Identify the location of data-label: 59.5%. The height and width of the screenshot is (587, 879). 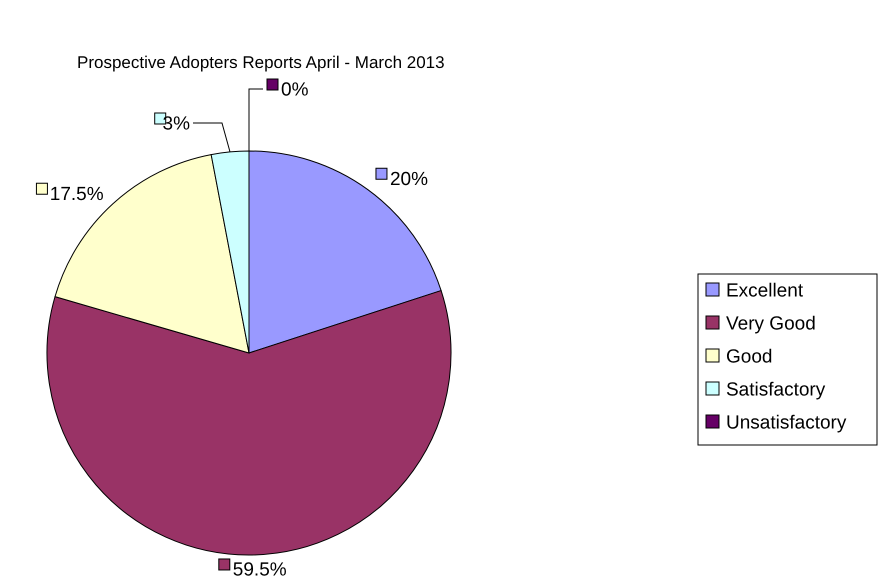
(259, 570).